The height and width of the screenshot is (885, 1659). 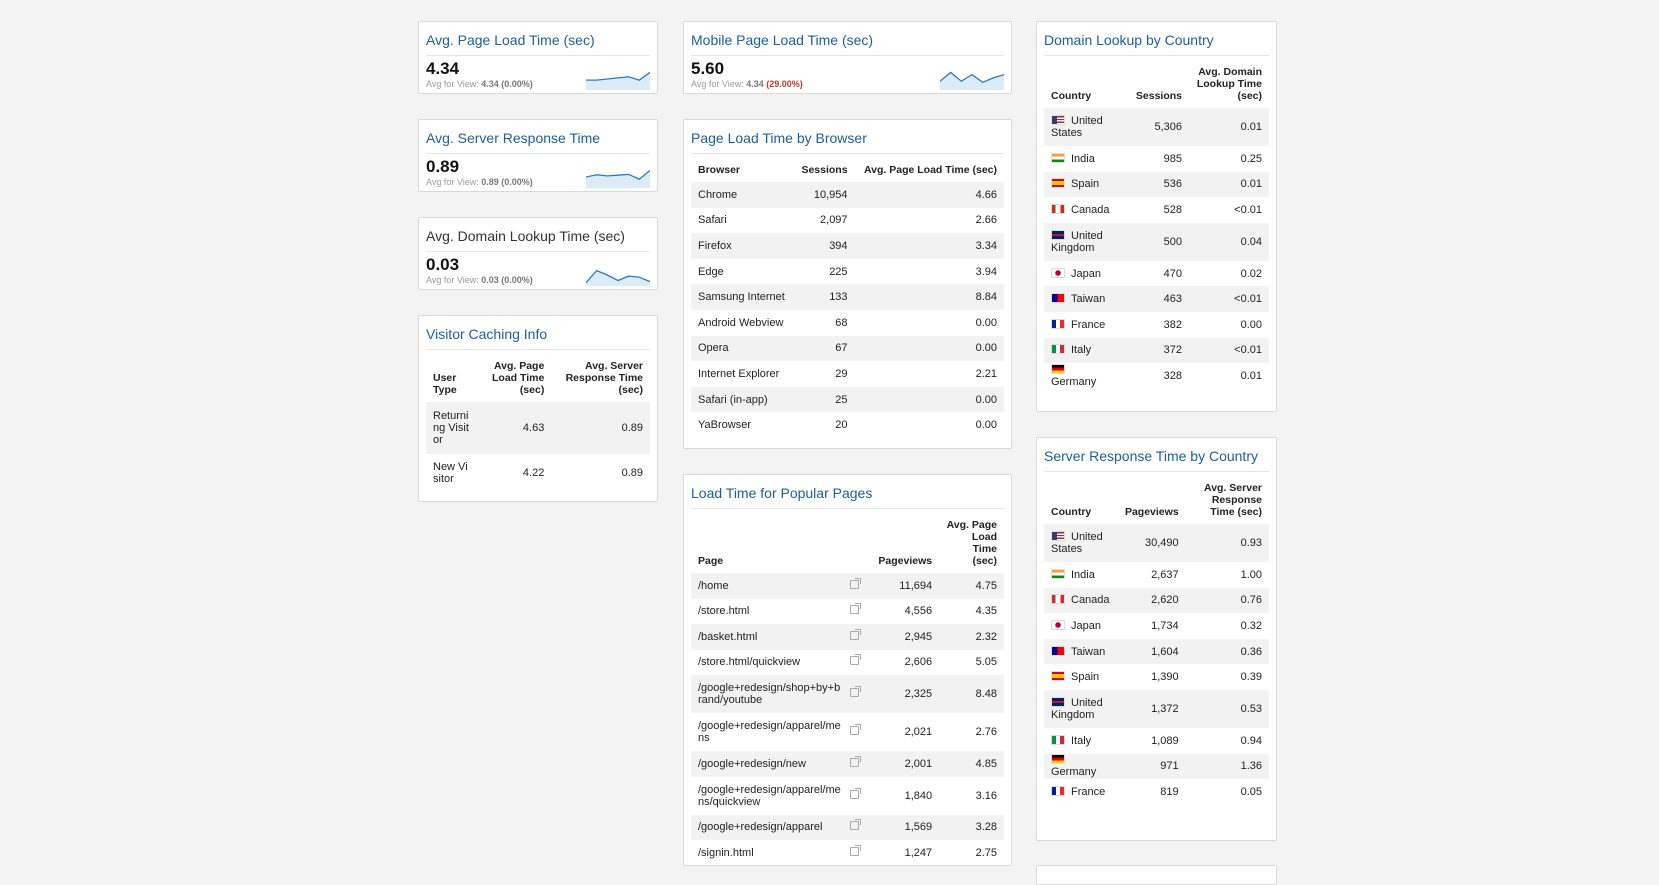 I want to click on flag-de-icon, so click(x=1058, y=759).